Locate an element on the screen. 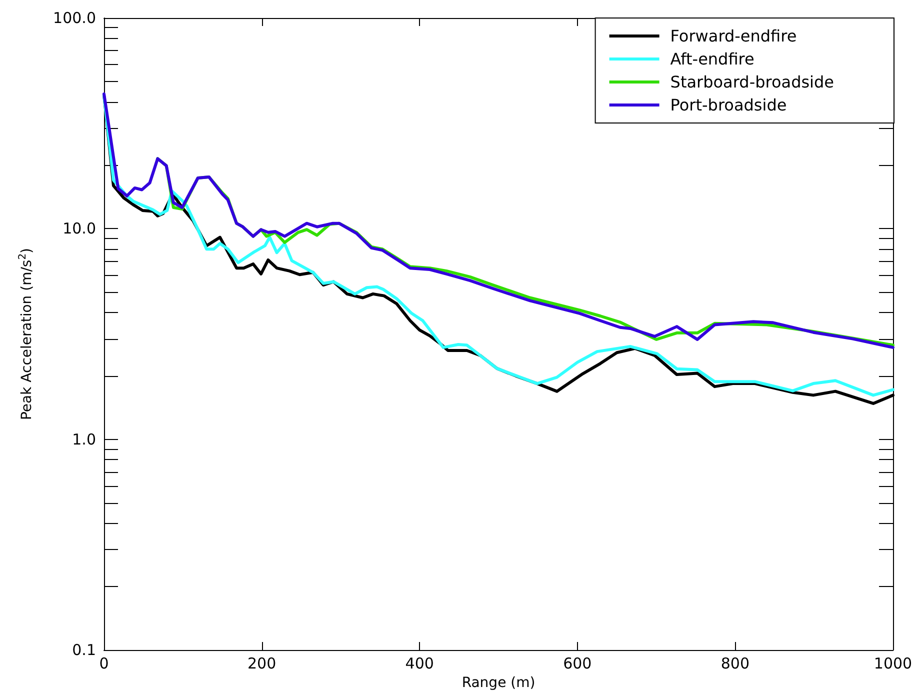  y-tick-label: 0.1 is located at coordinates (84, 650).